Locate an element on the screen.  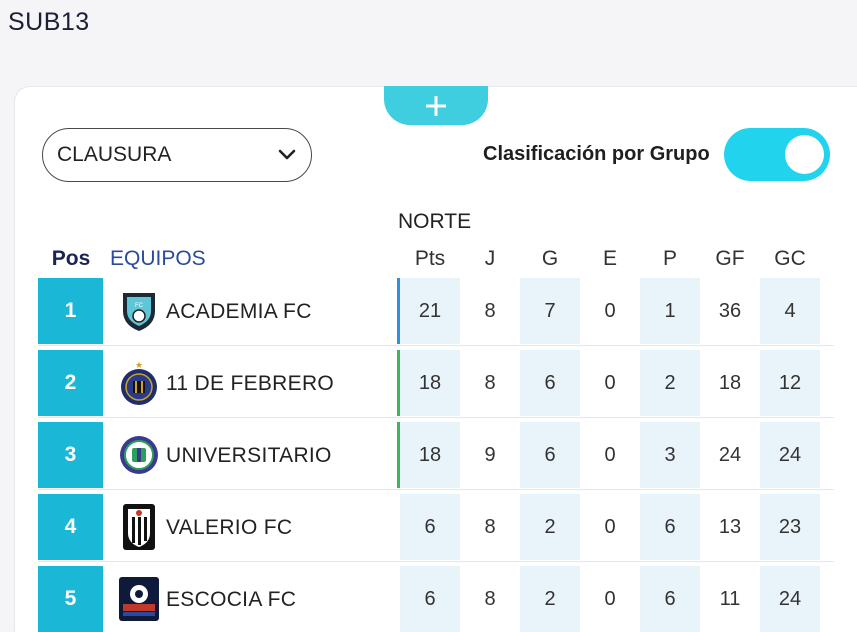
stat-p: 3 is located at coordinates (670, 455).